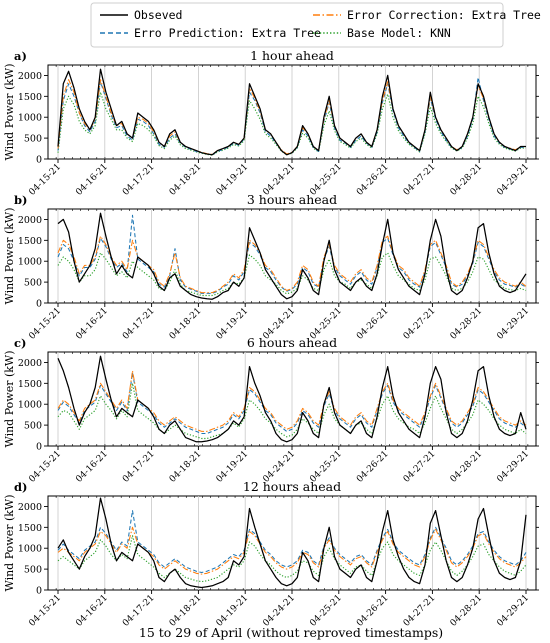 The width and height of the screenshot is (550, 643). What do you see at coordinates (292, 342) in the screenshot?
I see `panel-title: 6 hours ahead` at bounding box center [292, 342].